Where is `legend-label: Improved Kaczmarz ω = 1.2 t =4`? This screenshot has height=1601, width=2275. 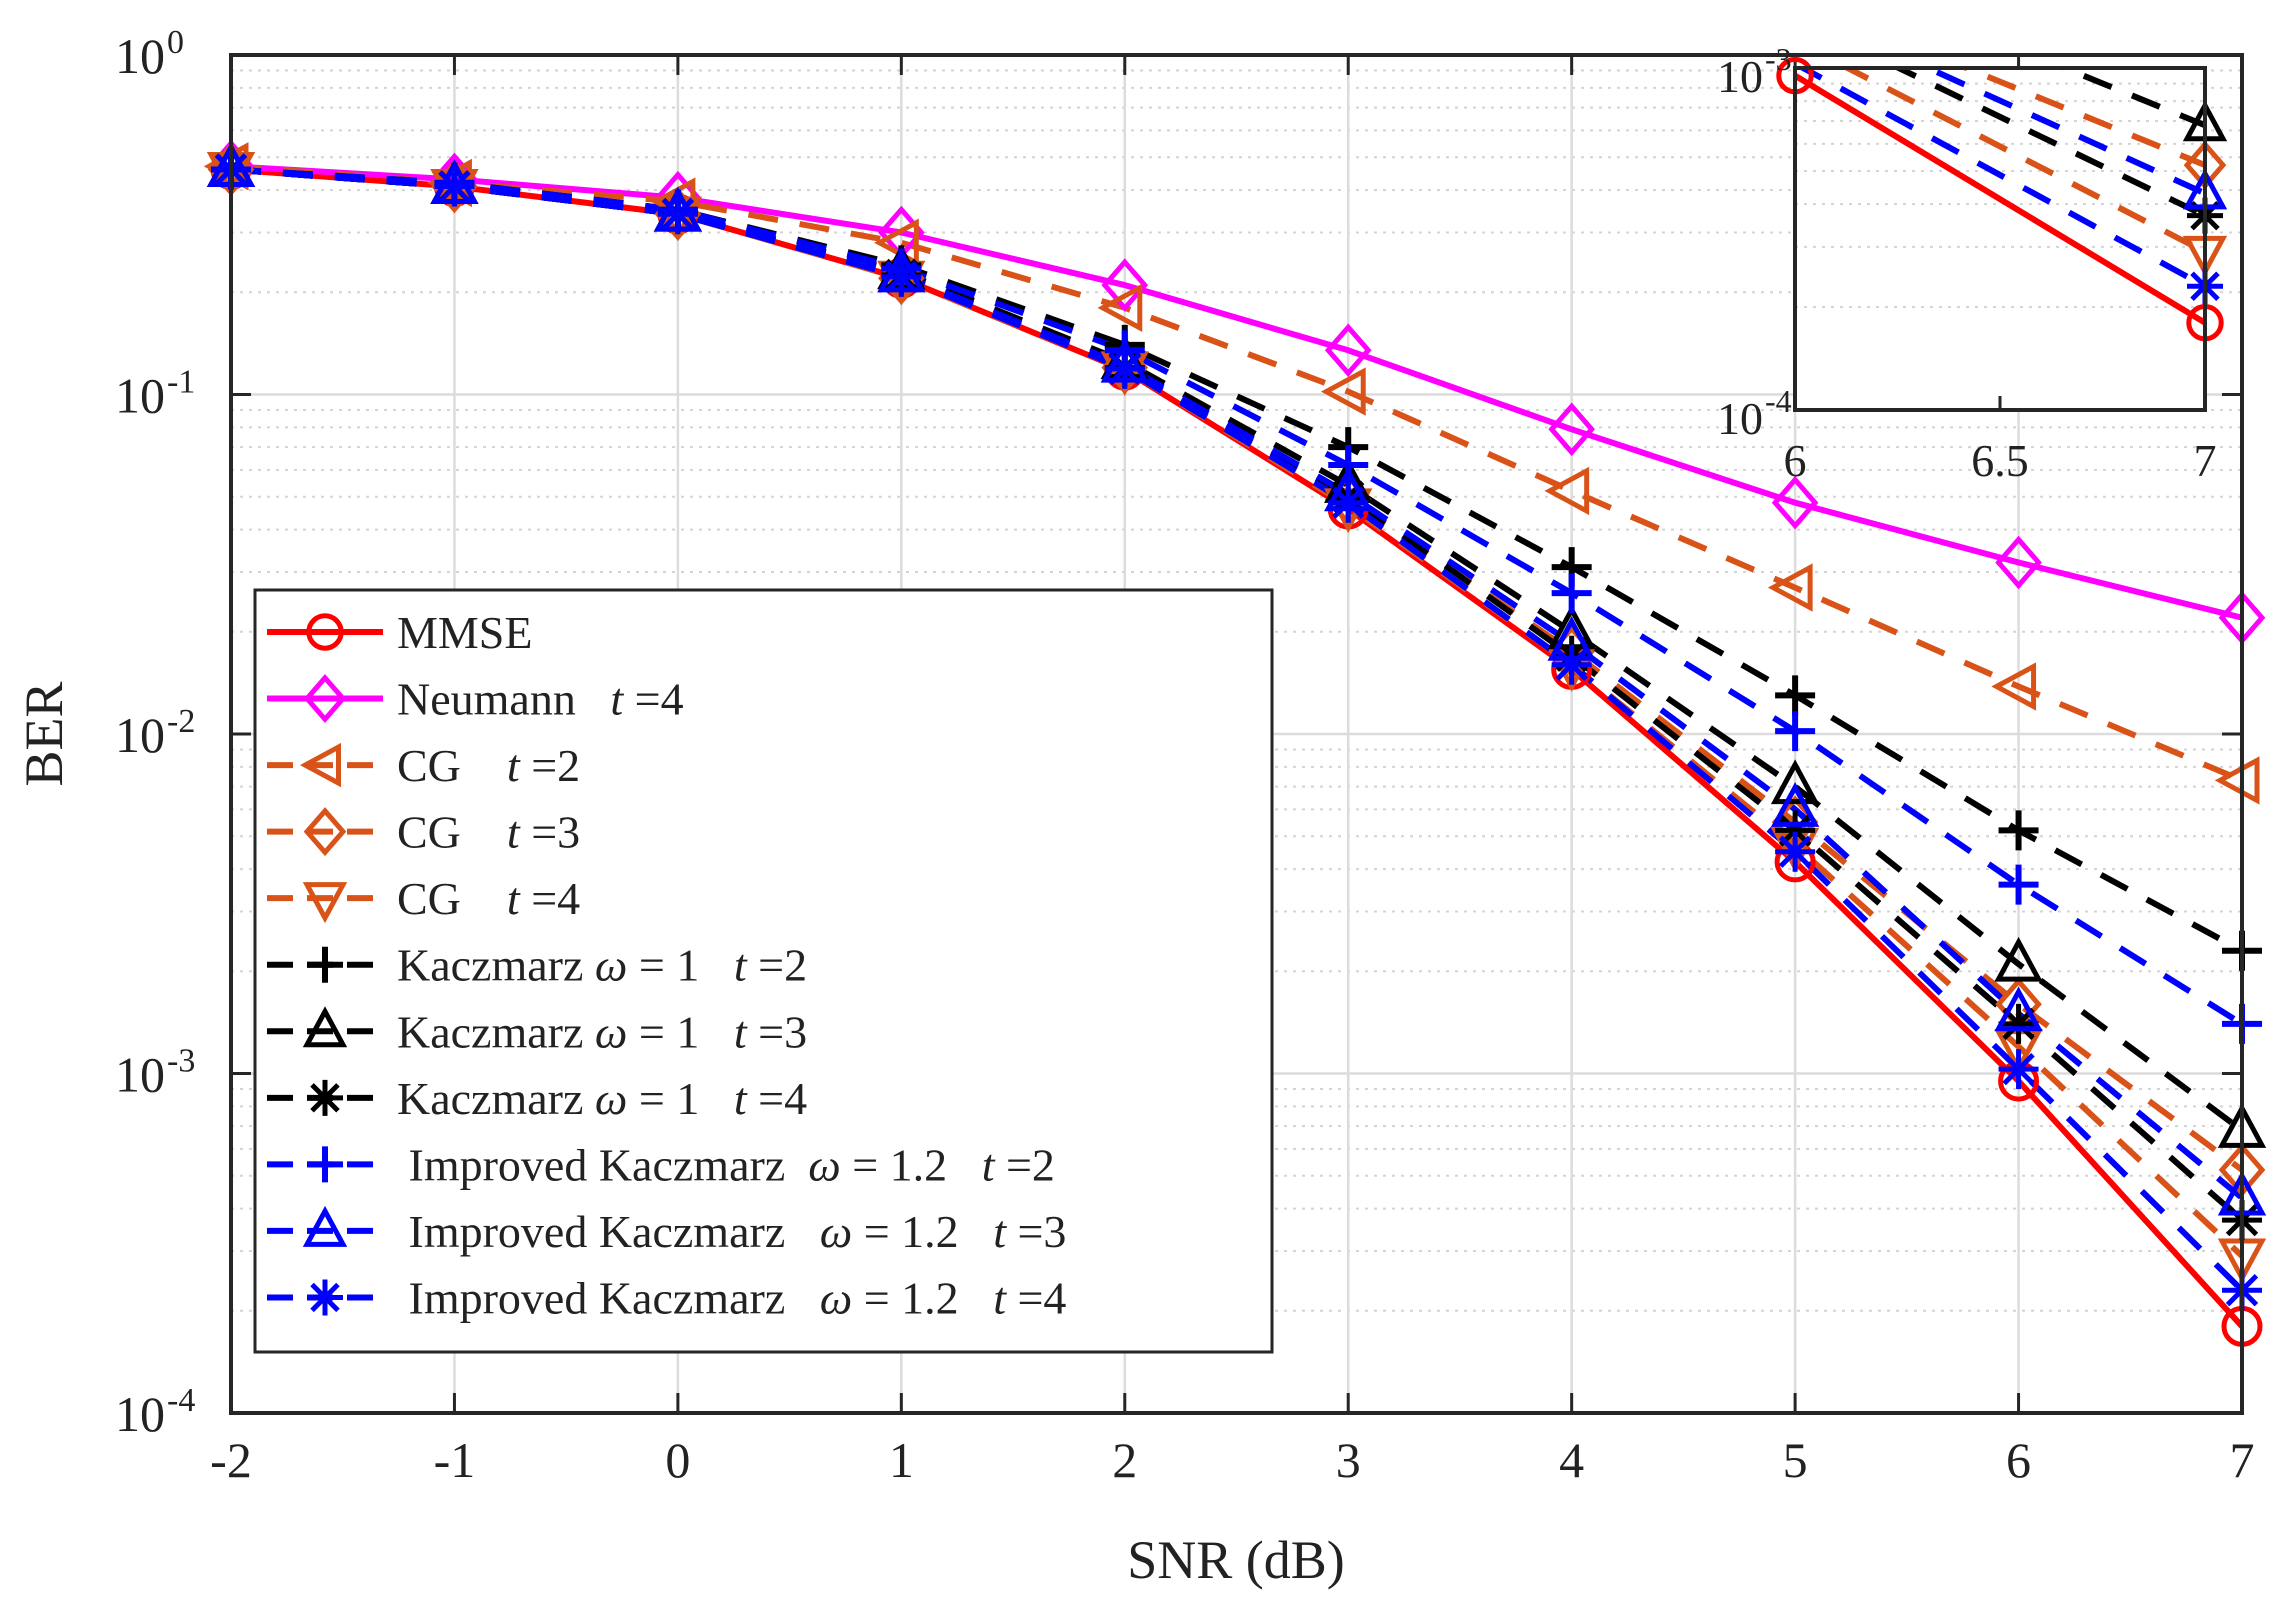 legend-label: Improved Kaczmarz ω = 1.2 t =4 is located at coordinates (731, 1297).